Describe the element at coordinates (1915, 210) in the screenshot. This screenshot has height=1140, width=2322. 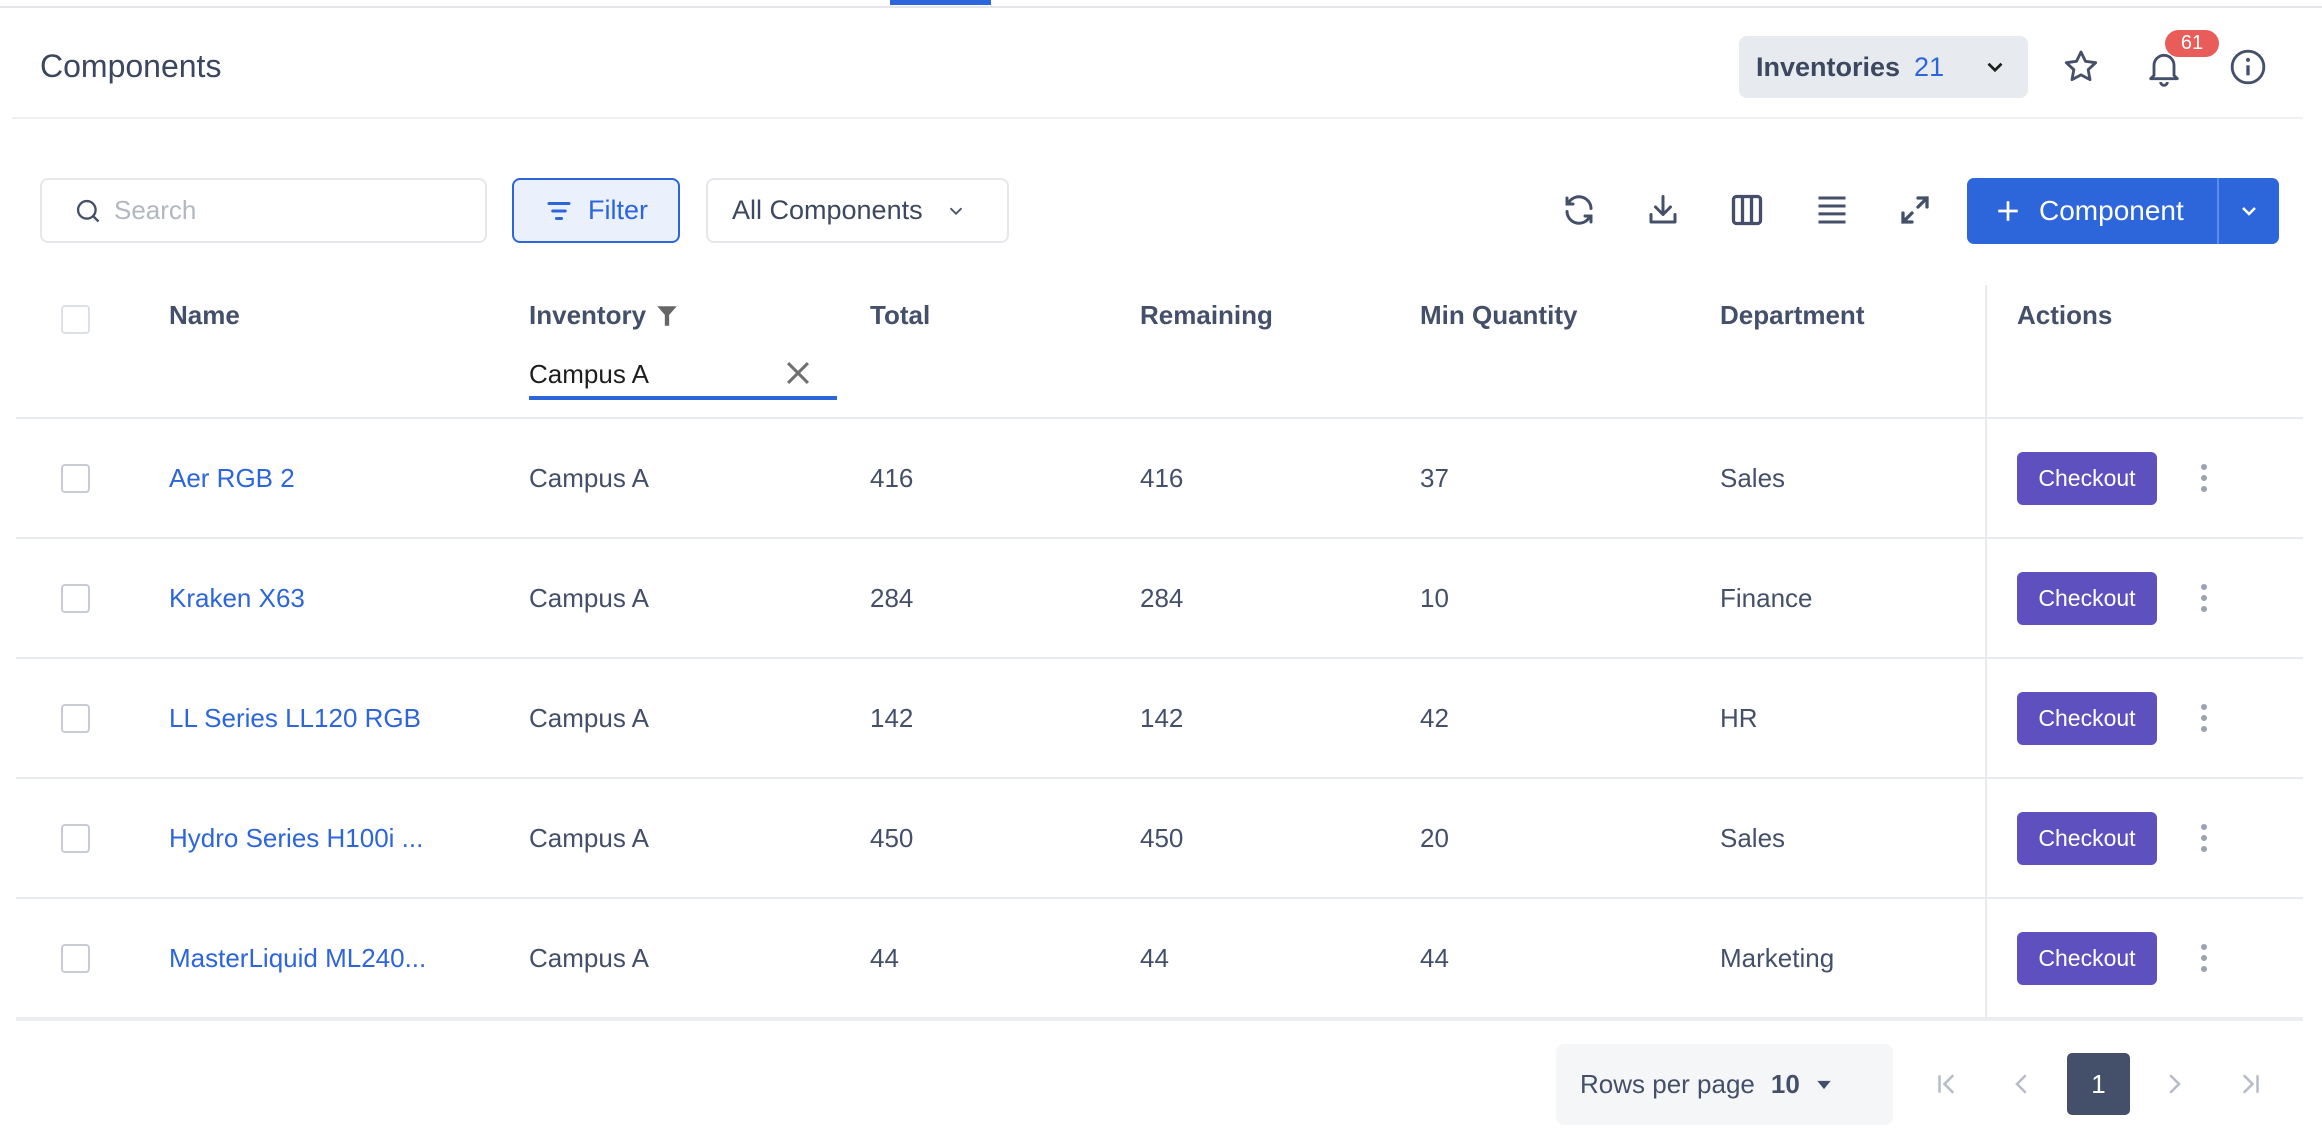
I see `fullscreen-button` at that location.